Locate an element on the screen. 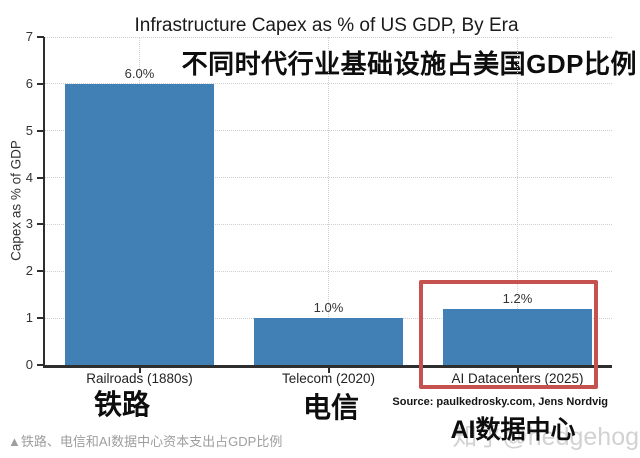 The image size is (640, 458). bar-value-label: 1.0% is located at coordinates (328, 308).